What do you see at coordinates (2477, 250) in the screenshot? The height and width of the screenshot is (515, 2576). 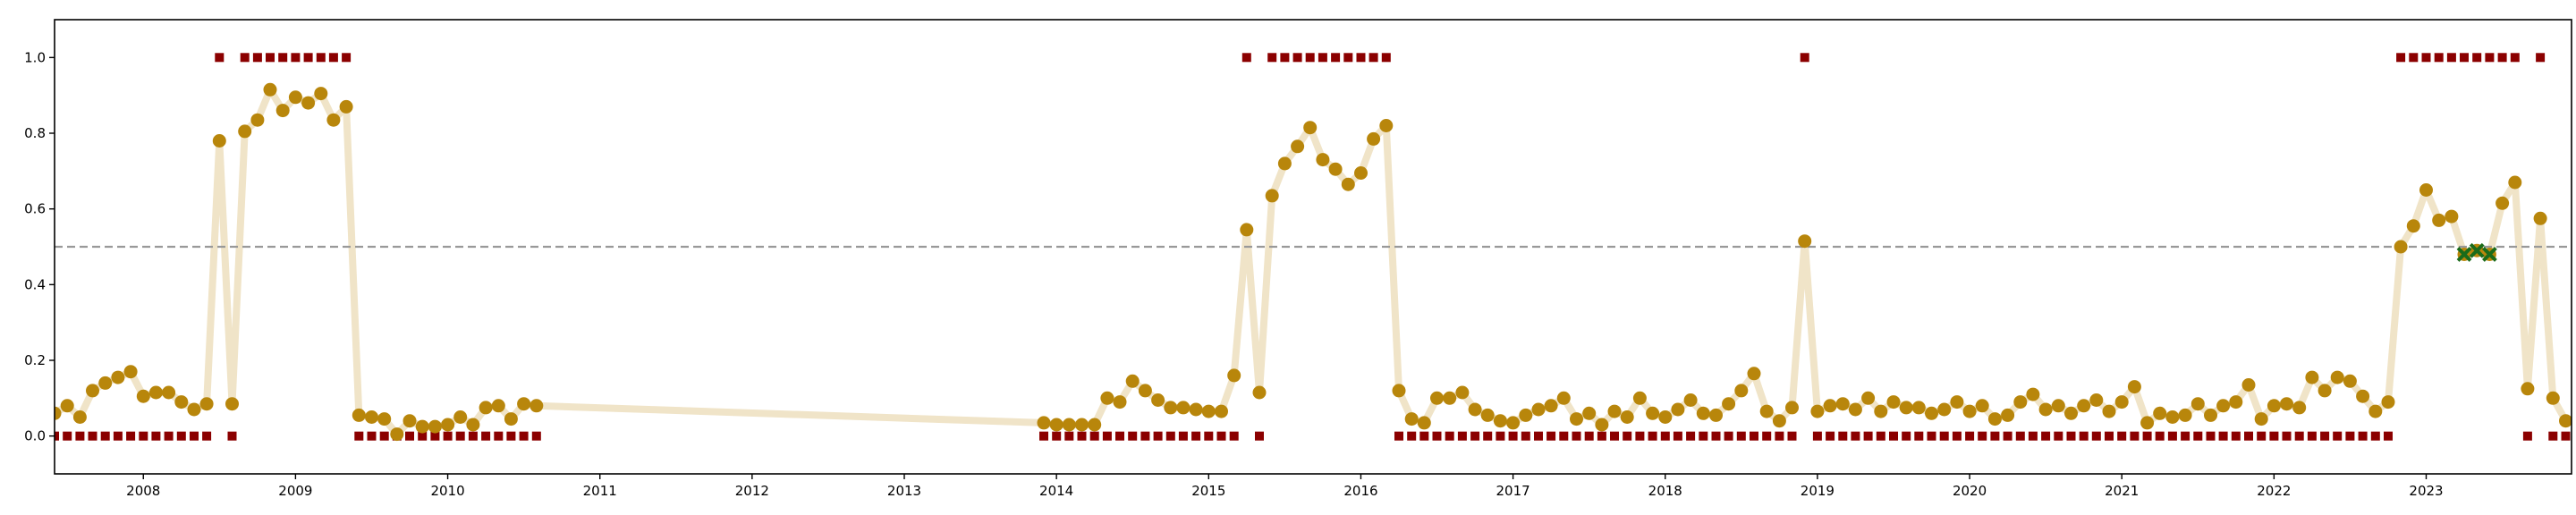 I see `flagged-marker-stroke` at bounding box center [2477, 250].